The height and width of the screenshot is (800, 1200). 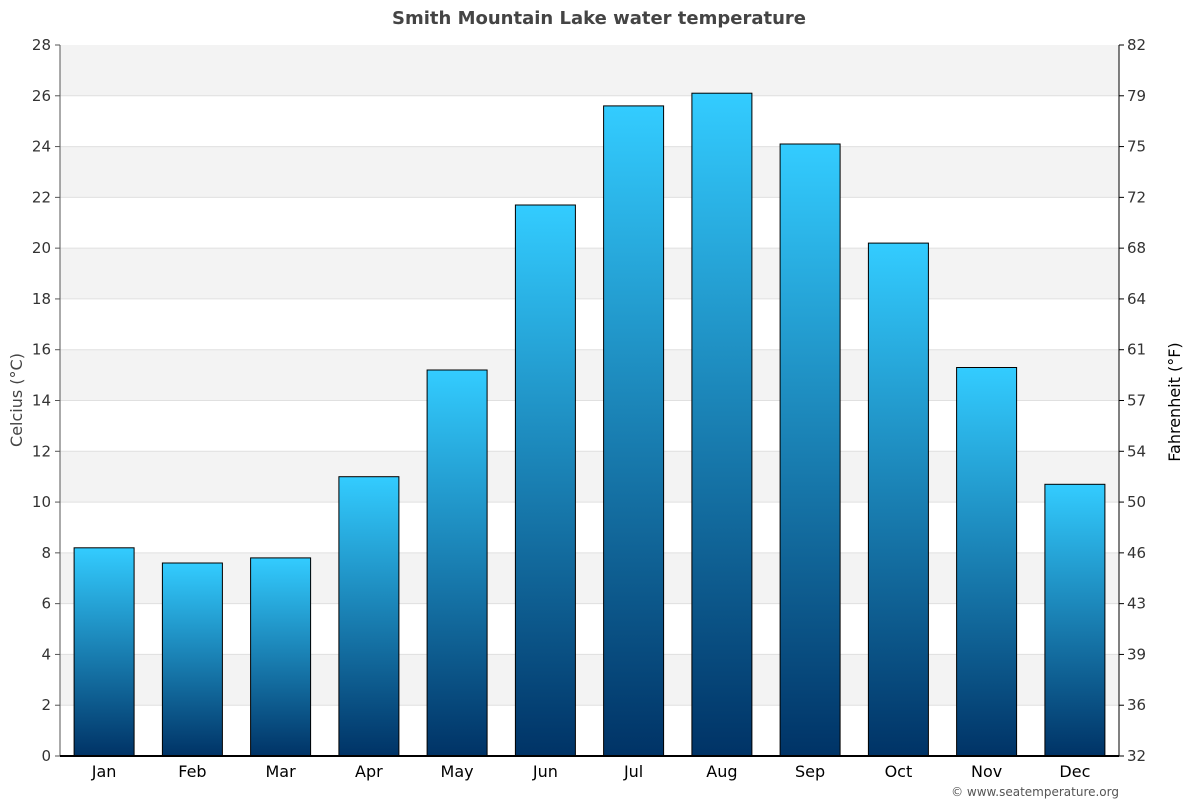 What do you see at coordinates (591, 771) in the screenshot?
I see `x-axis-ticks: Jan Feb Mar Apr May Jun Jul Aug Sep Oct Nov Dec` at bounding box center [591, 771].